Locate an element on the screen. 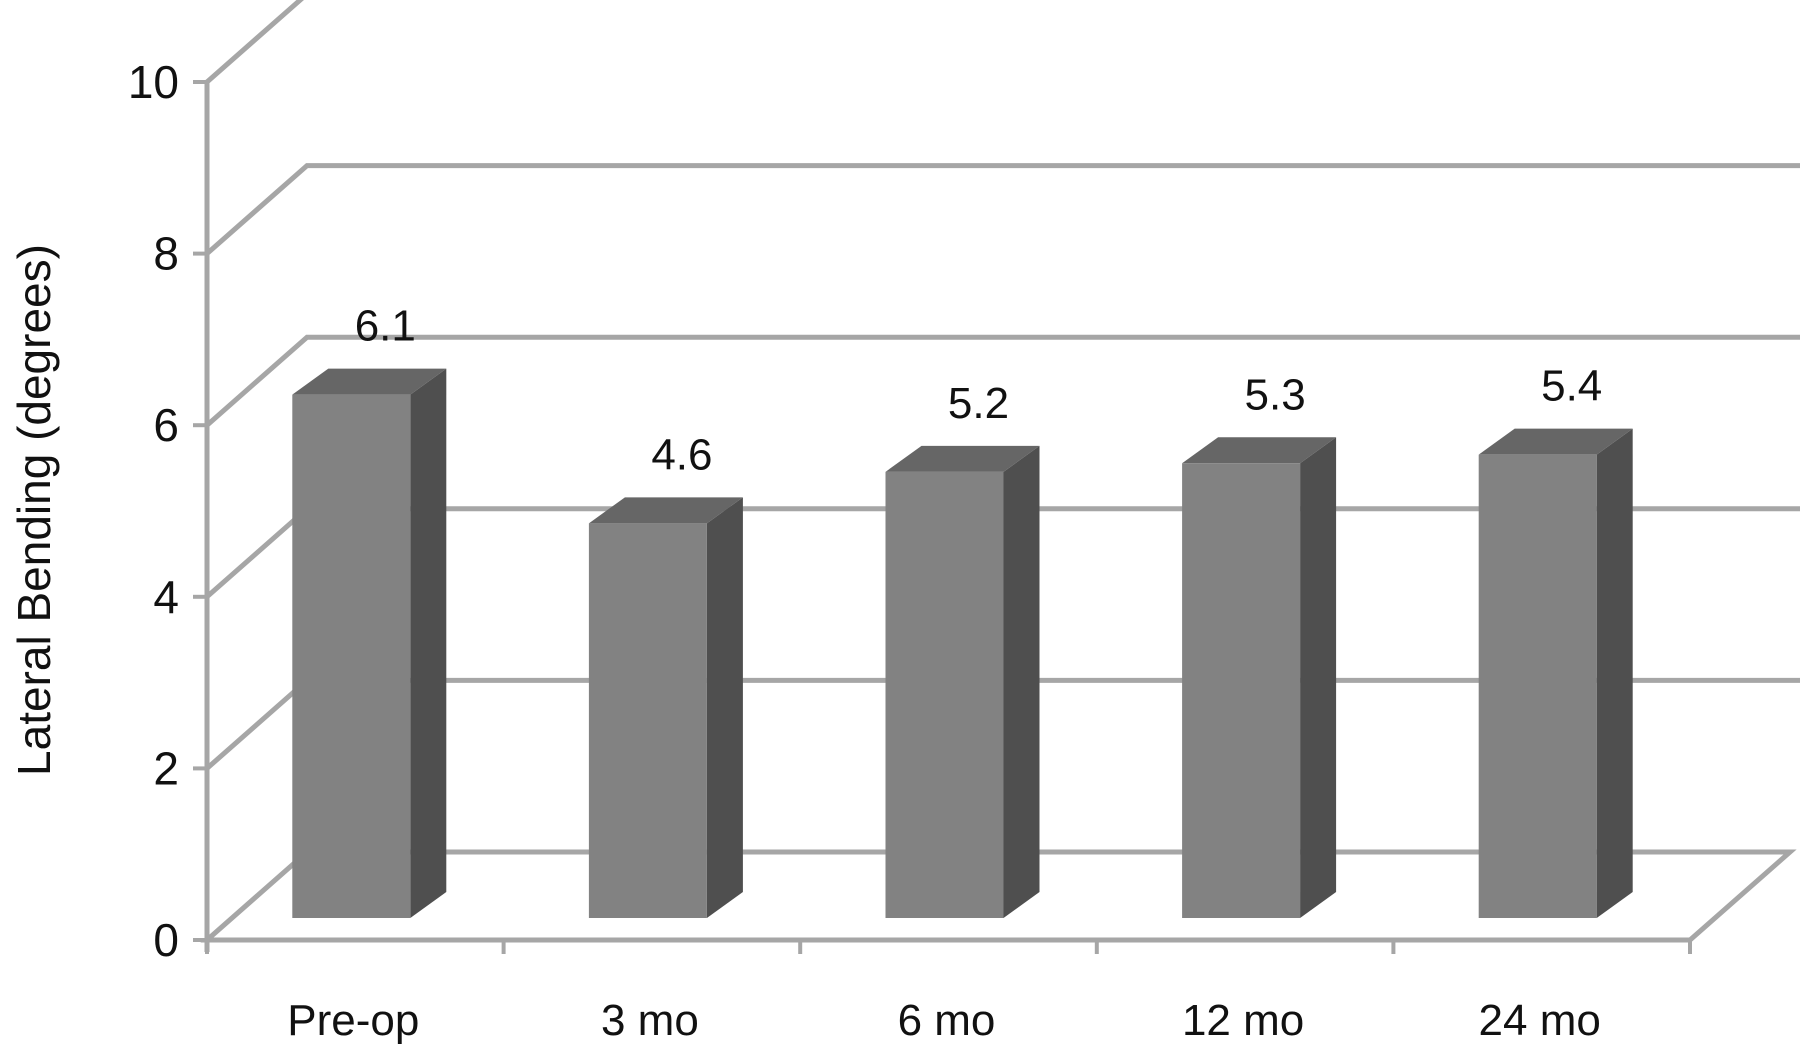  data-label: 5.4 is located at coordinates (1571, 386).